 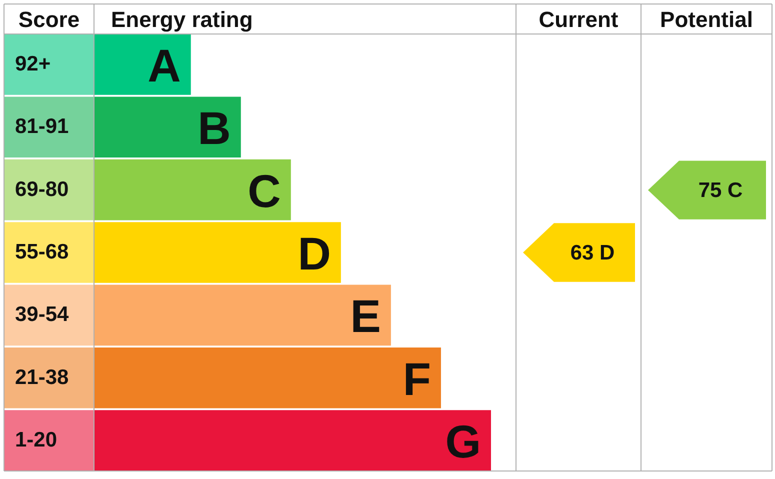 What do you see at coordinates (42, 126) in the screenshot?
I see `y-tick-label: 81-91` at bounding box center [42, 126].